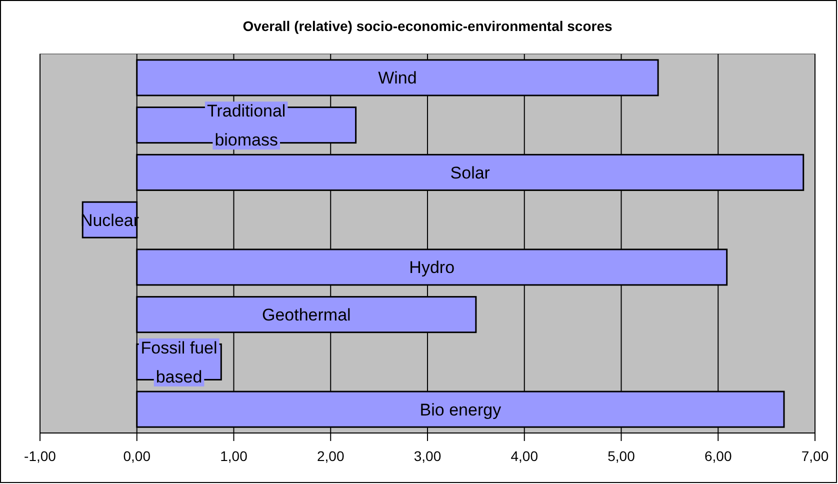 This screenshot has height=484, width=838. I want to click on y-tick-label: Wind, so click(397, 78).